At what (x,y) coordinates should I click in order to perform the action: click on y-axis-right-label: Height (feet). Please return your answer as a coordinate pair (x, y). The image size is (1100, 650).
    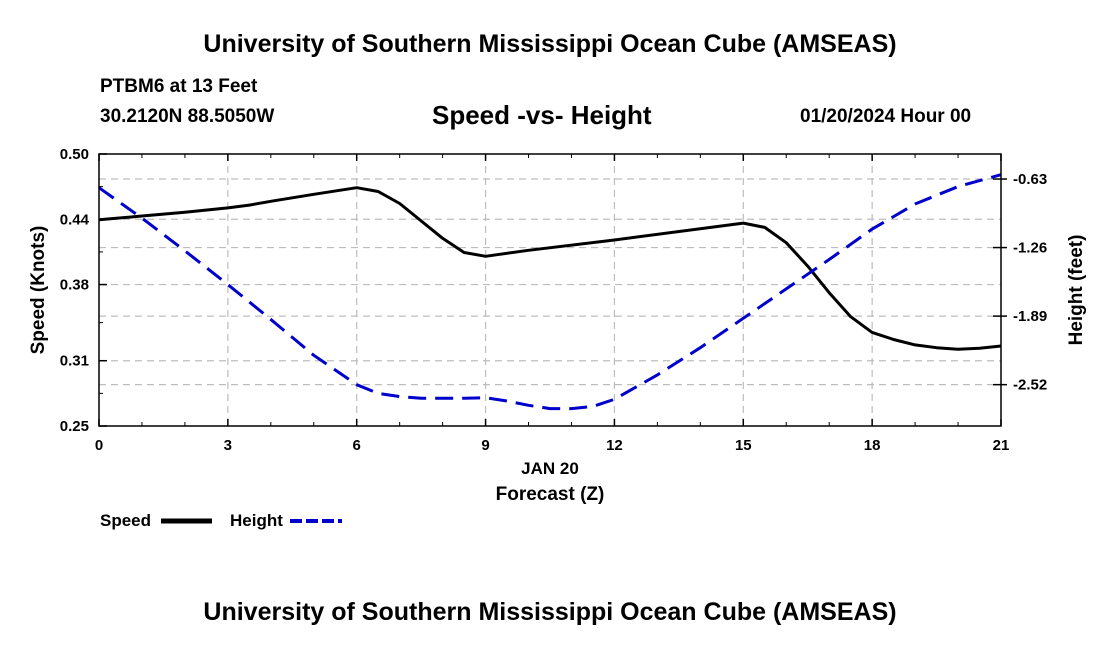
    Looking at the image, I should click on (1076, 290).